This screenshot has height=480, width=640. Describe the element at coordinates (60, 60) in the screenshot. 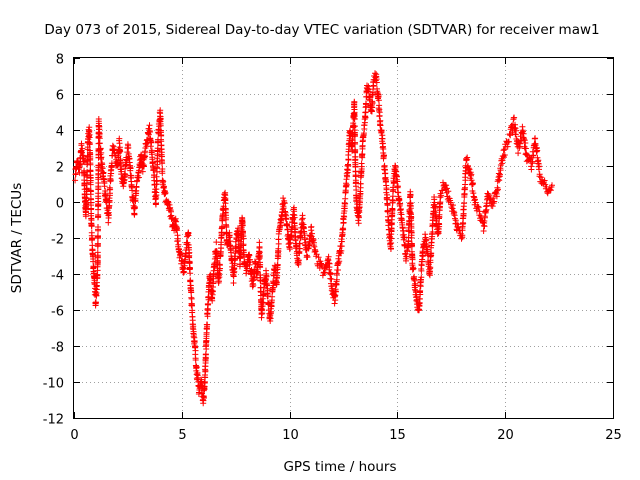

I see `y-tick-label: 8` at that location.